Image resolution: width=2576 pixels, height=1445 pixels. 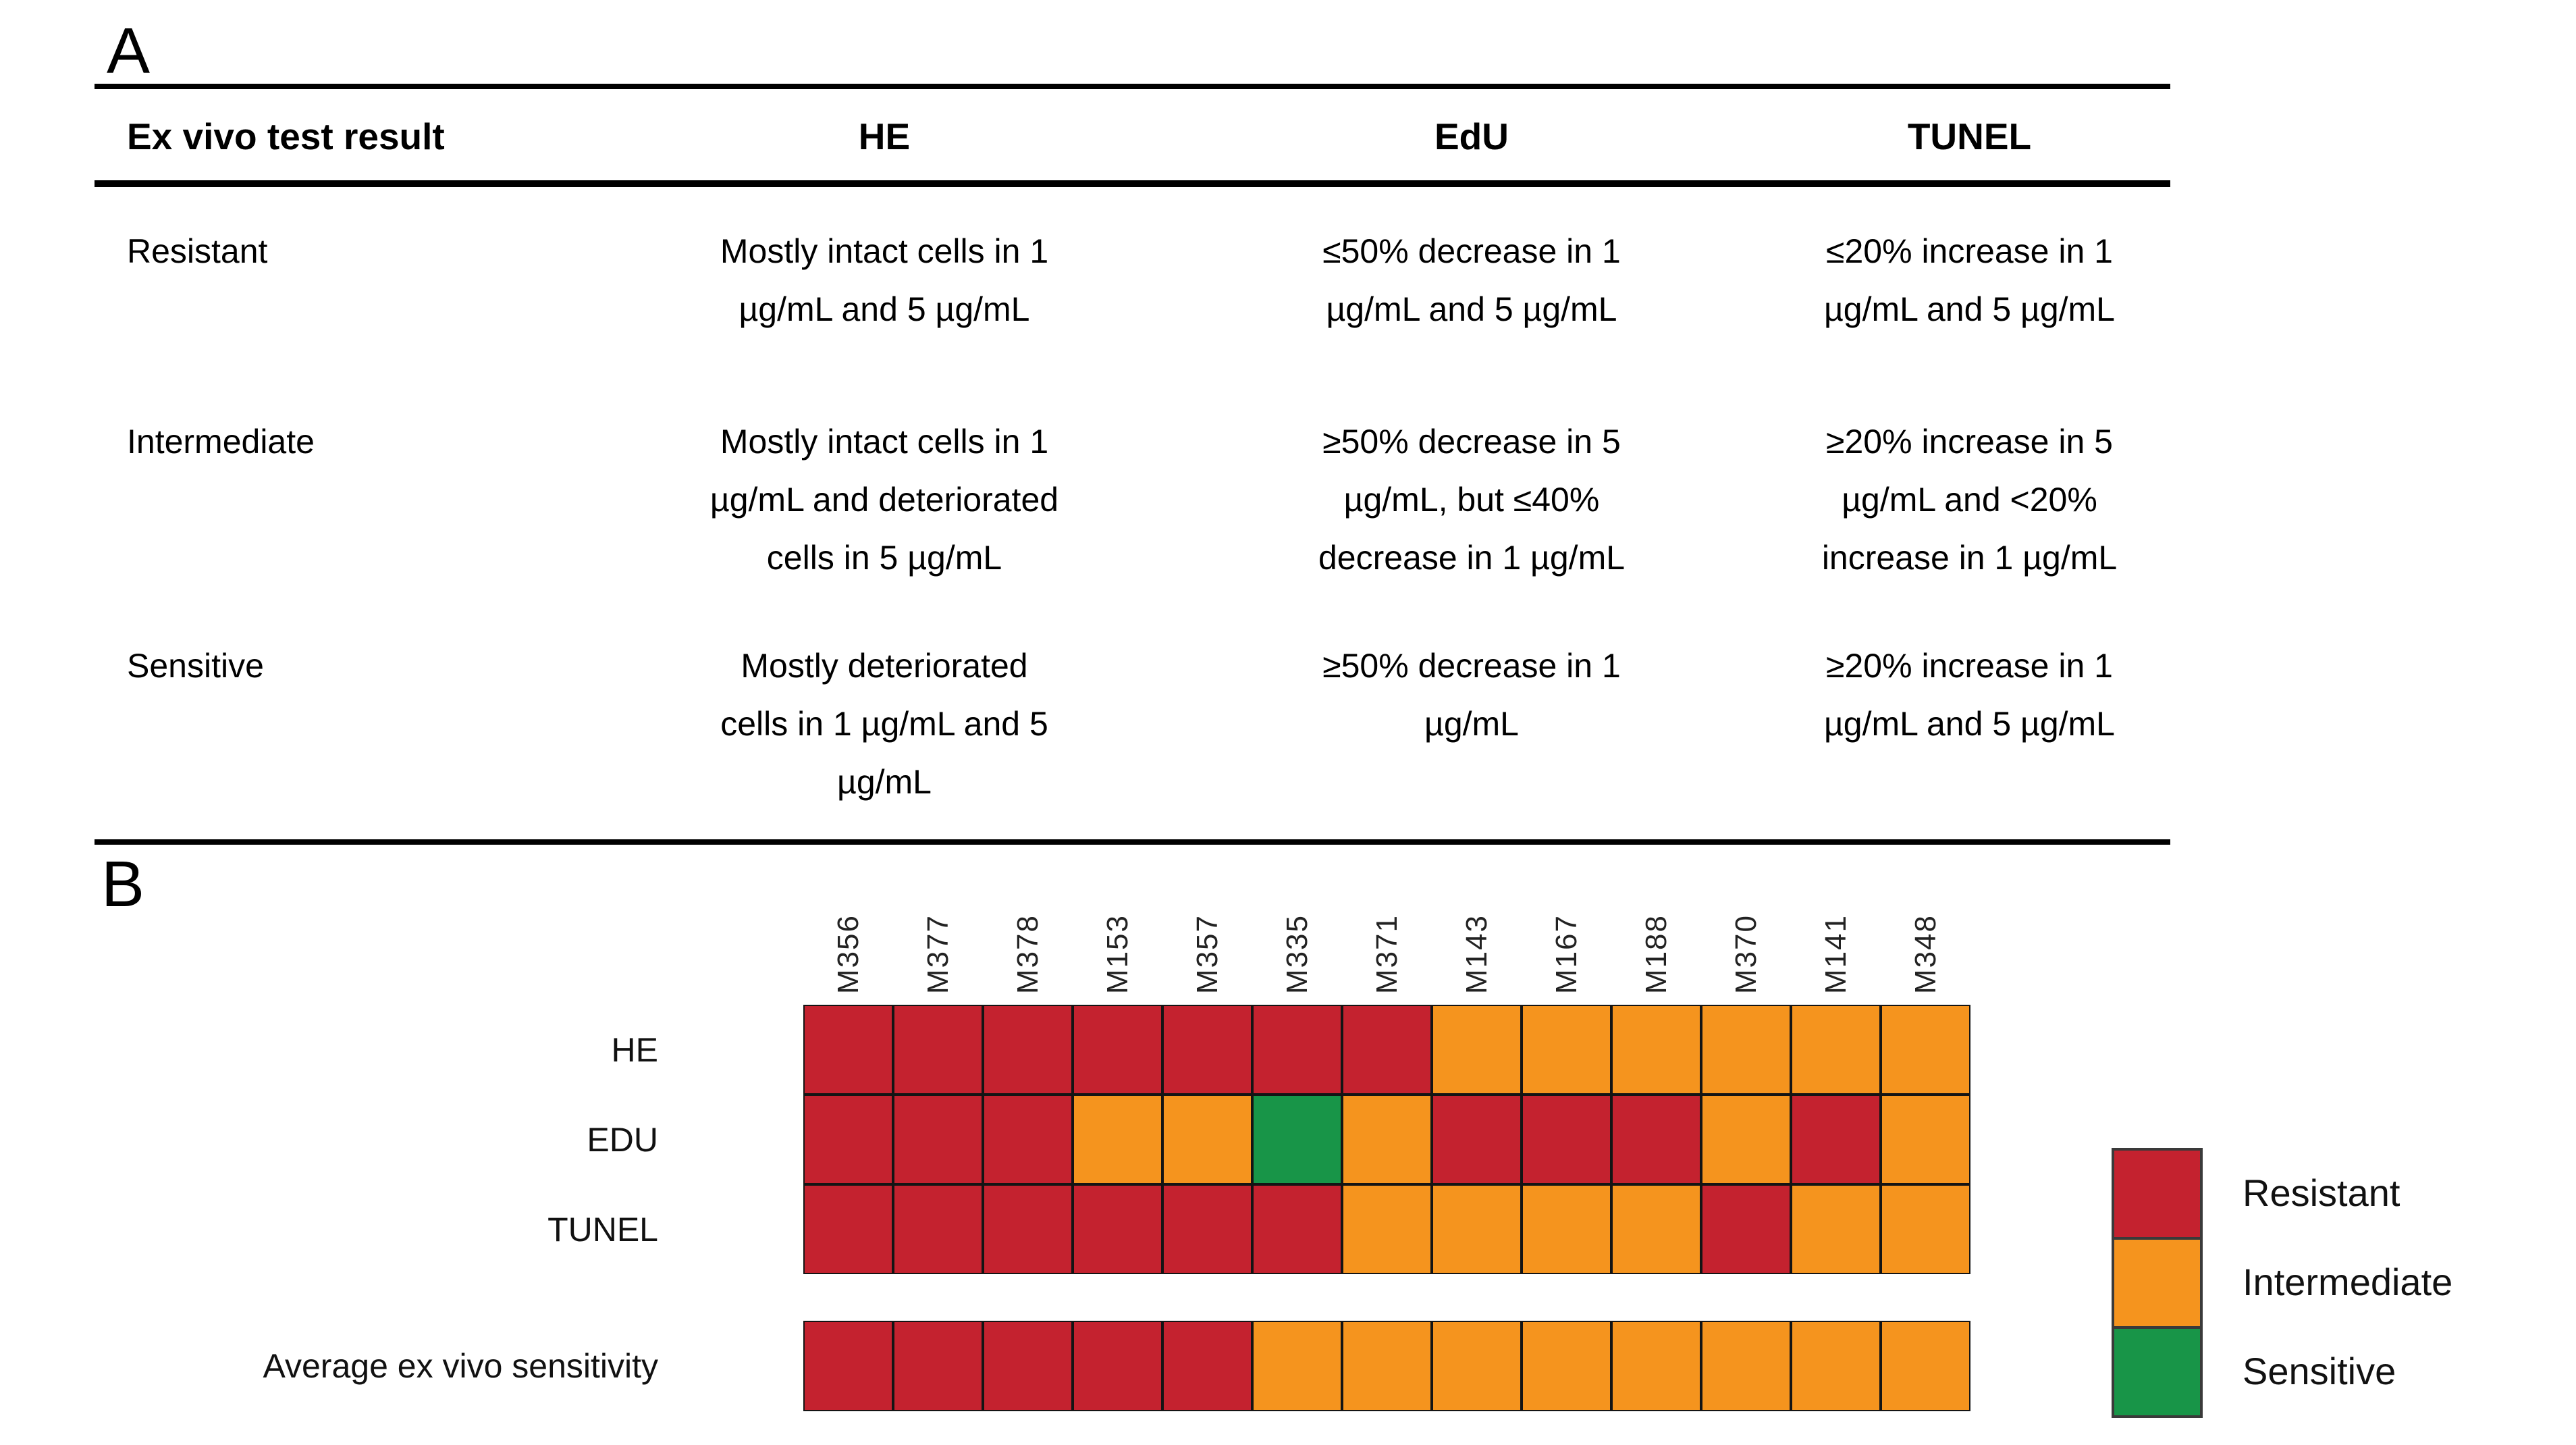 I want to click on panel-a-label: A, so click(x=129, y=51).